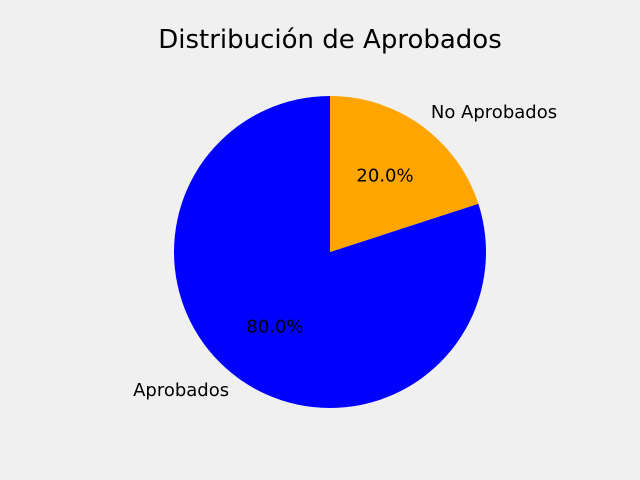 The width and height of the screenshot is (640, 480). I want to click on slice-label-no-aprobados: No Aprobados, so click(494, 112).